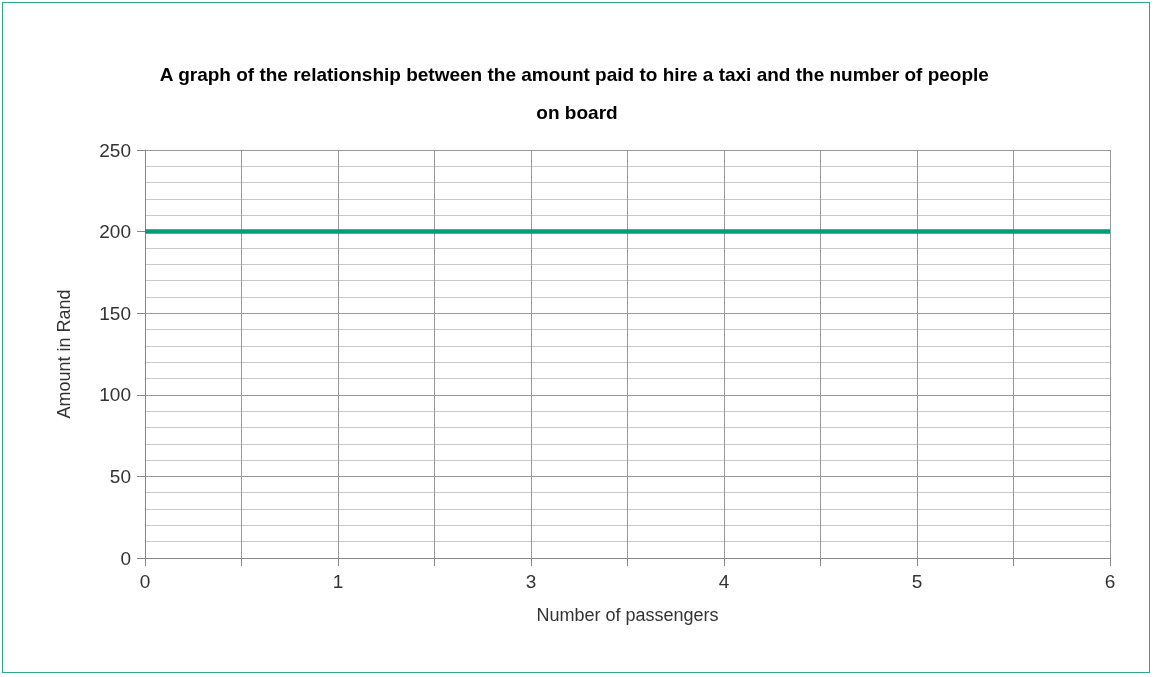 The image size is (1154, 677). What do you see at coordinates (145, 581) in the screenshot?
I see `x-tick-label: 0` at bounding box center [145, 581].